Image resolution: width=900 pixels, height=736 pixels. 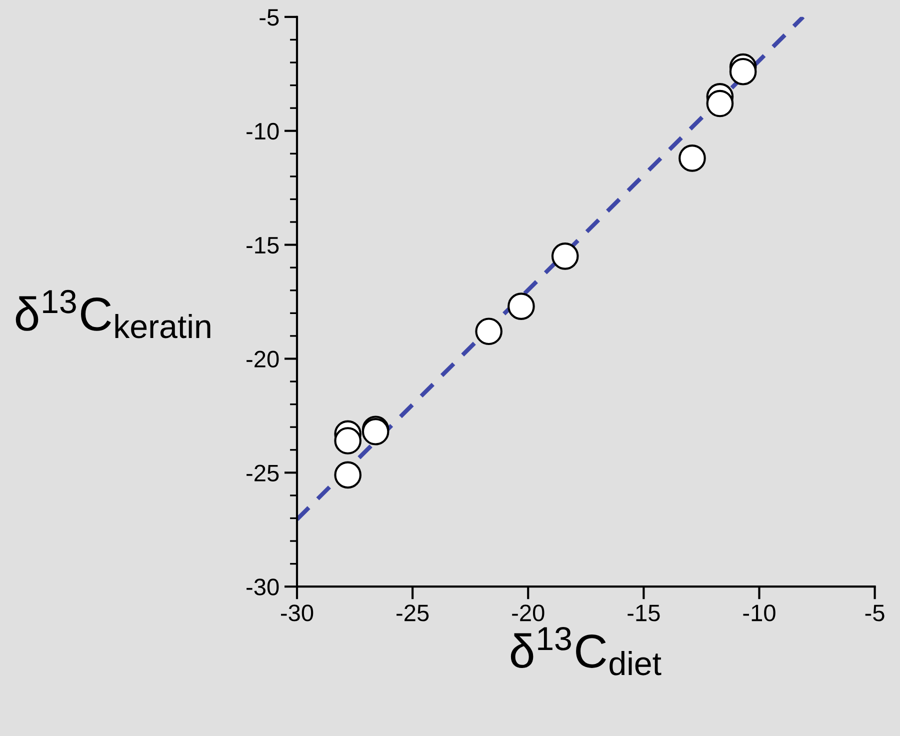 What do you see at coordinates (262, 131) in the screenshot?
I see `y-tick-label: -10` at bounding box center [262, 131].